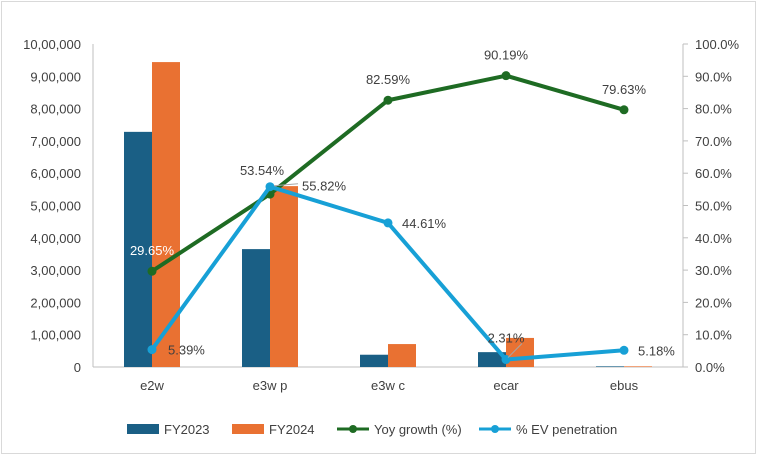 The width and height of the screenshot is (759, 460). I want to click on legend-fy2024-label: FY2024, so click(292, 429).